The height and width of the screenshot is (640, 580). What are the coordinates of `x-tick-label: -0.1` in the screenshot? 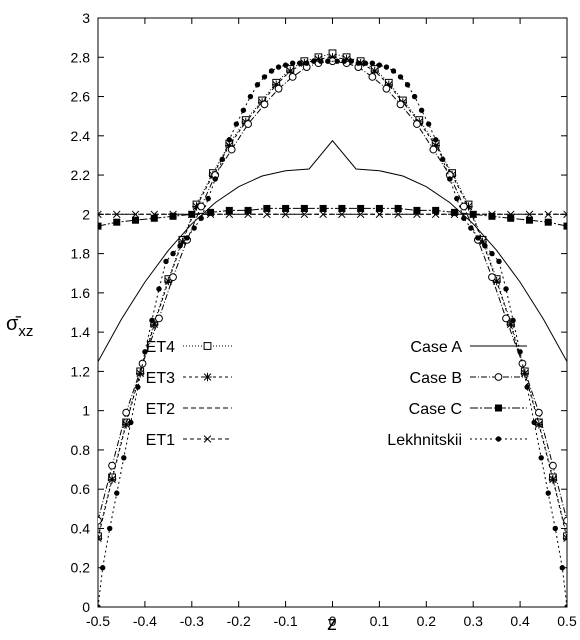 It's located at (286, 621).